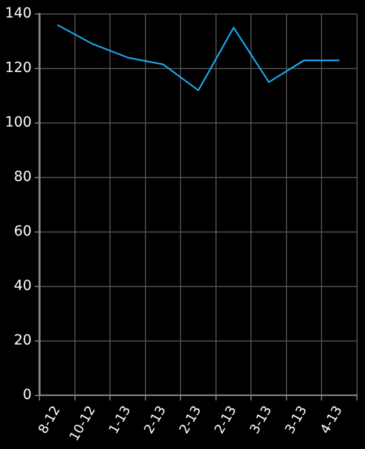 The width and height of the screenshot is (365, 449). Describe the element at coordinates (18, 14) in the screenshot. I see `y-tick-label: 140` at that location.